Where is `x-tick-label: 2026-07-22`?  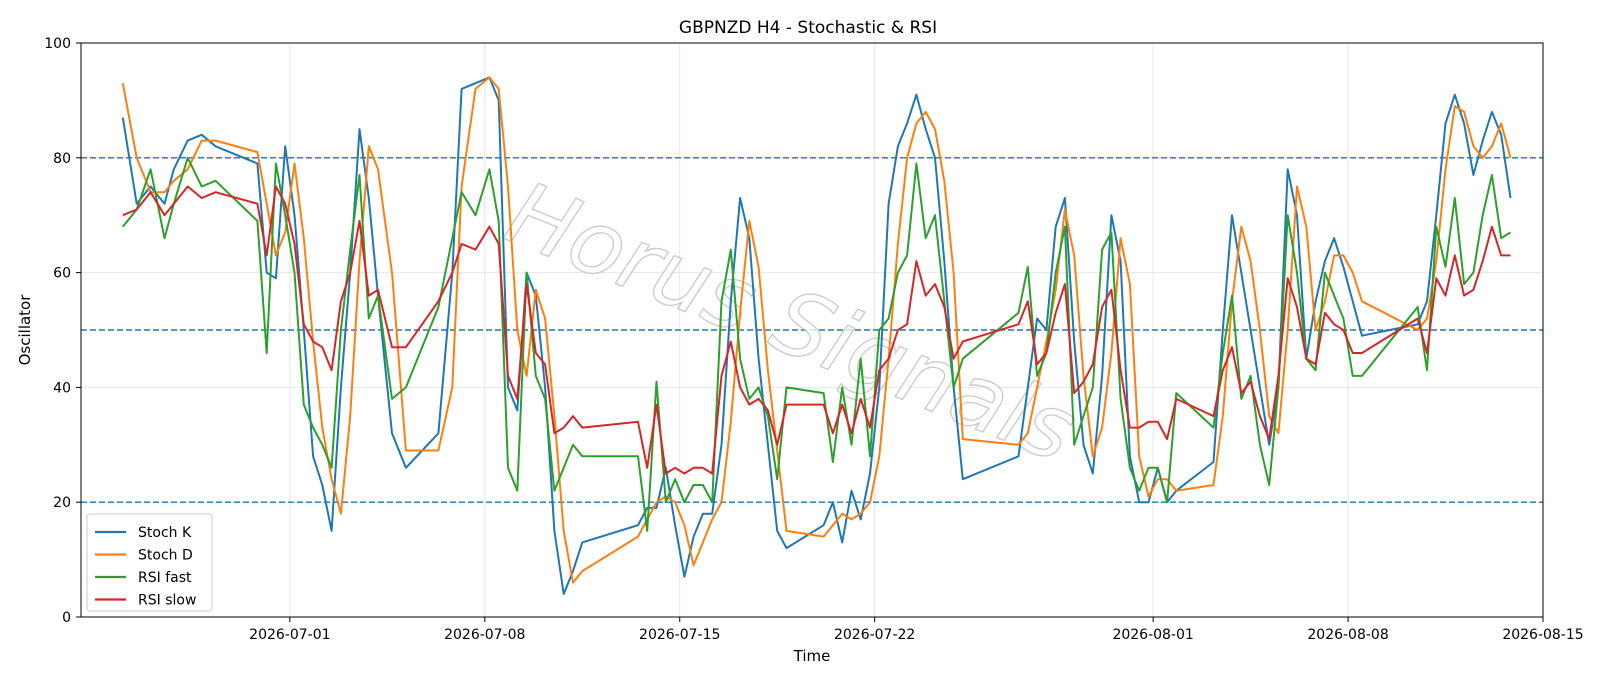
x-tick-label: 2026-07-22 is located at coordinates (874, 635).